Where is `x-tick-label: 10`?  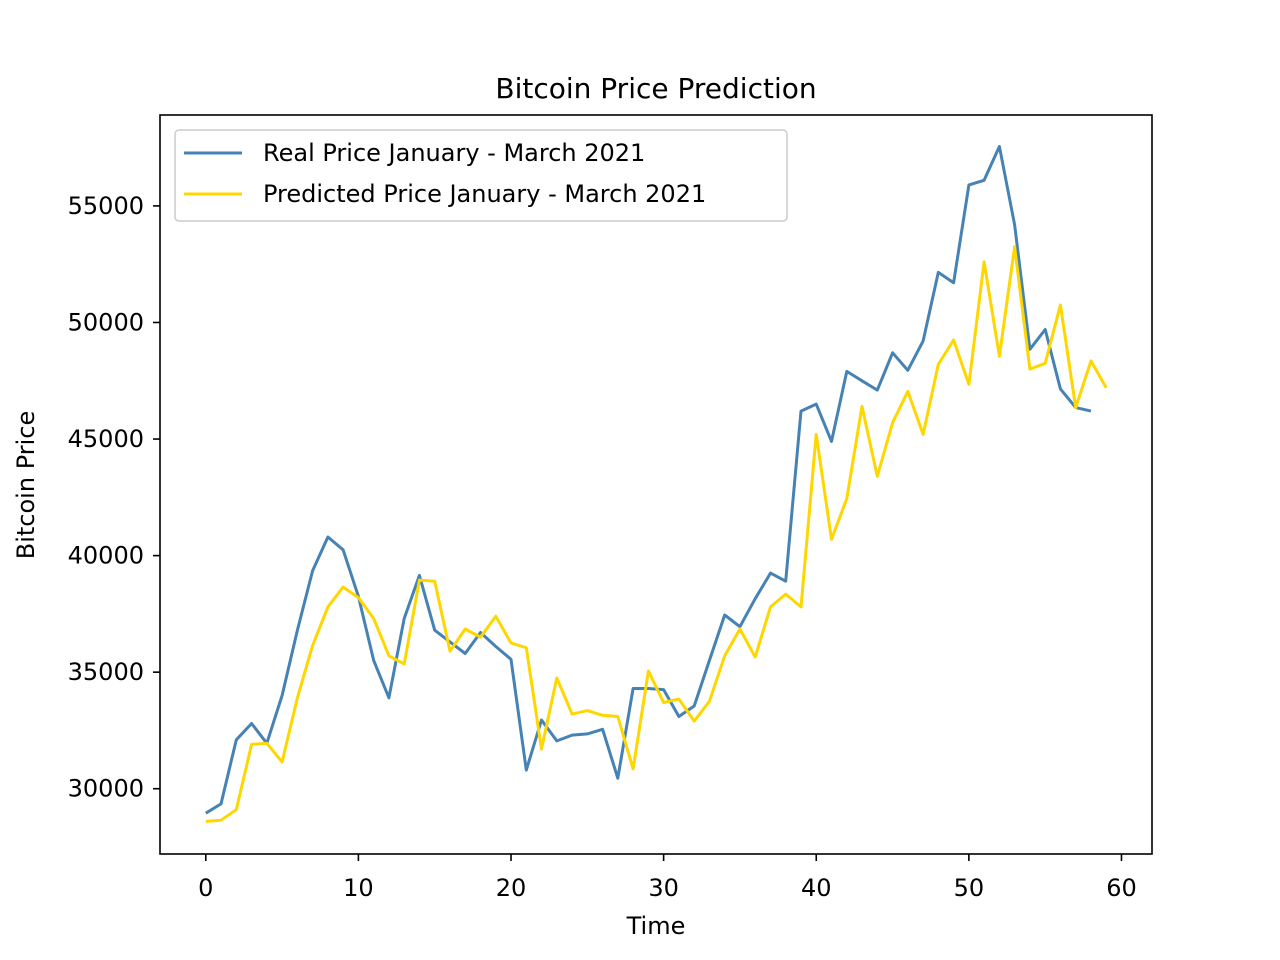
x-tick-label: 10 is located at coordinates (358, 888).